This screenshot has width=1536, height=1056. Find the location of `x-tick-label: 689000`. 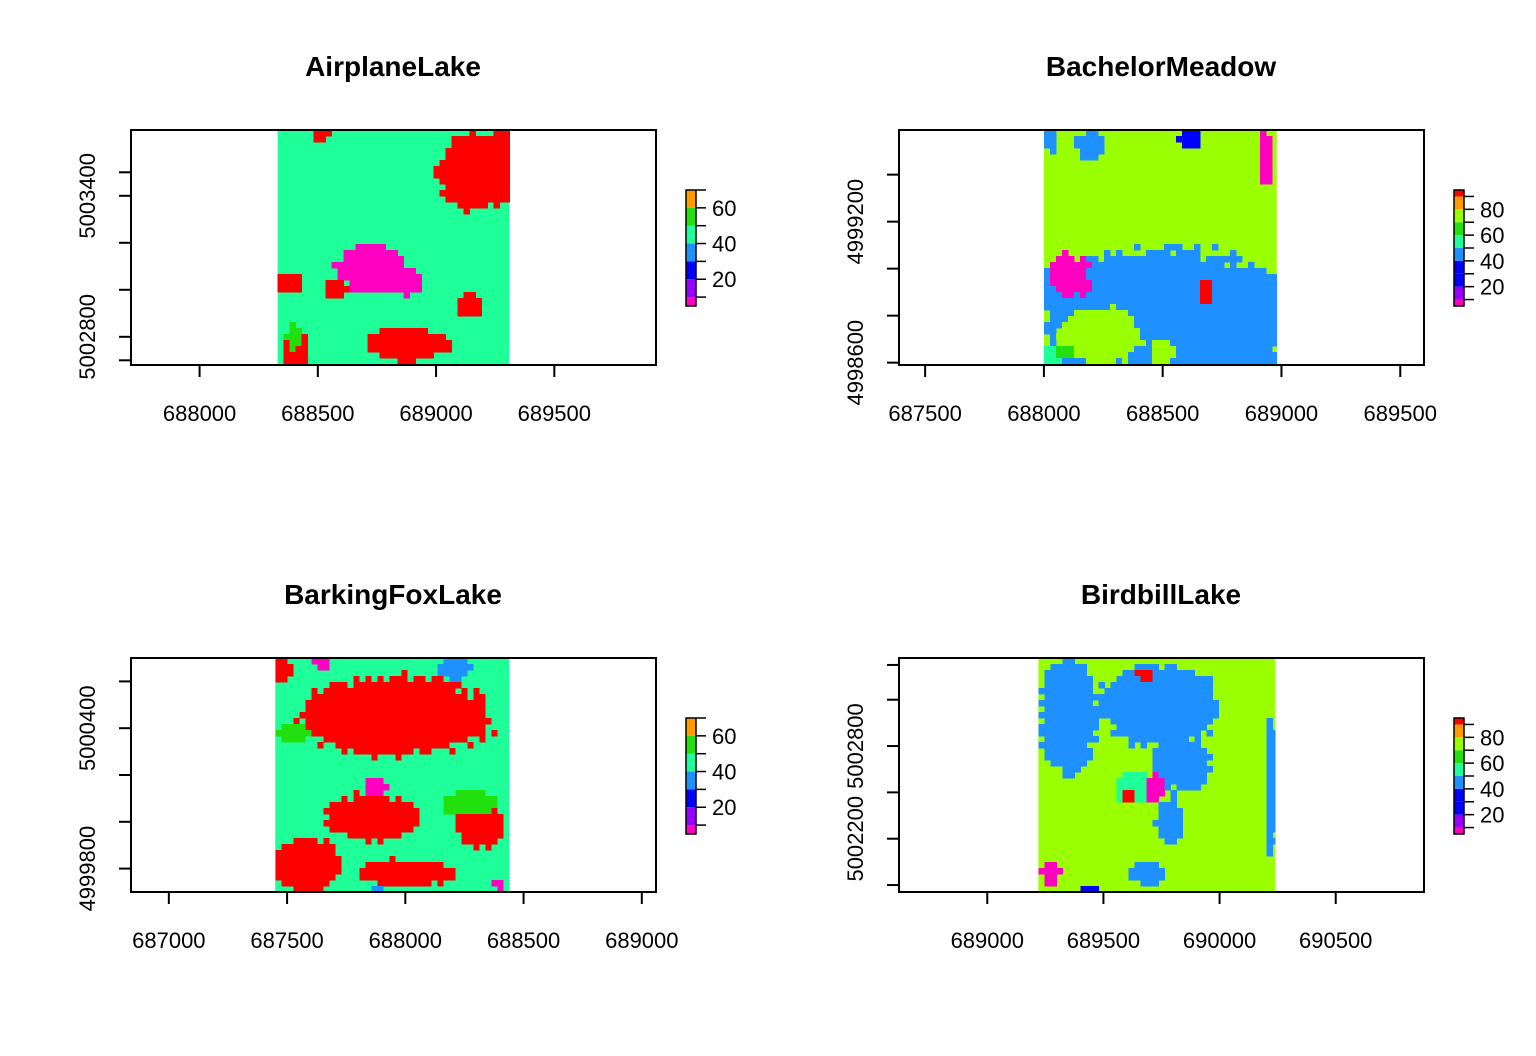

x-tick-label: 689000 is located at coordinates (987, 940).